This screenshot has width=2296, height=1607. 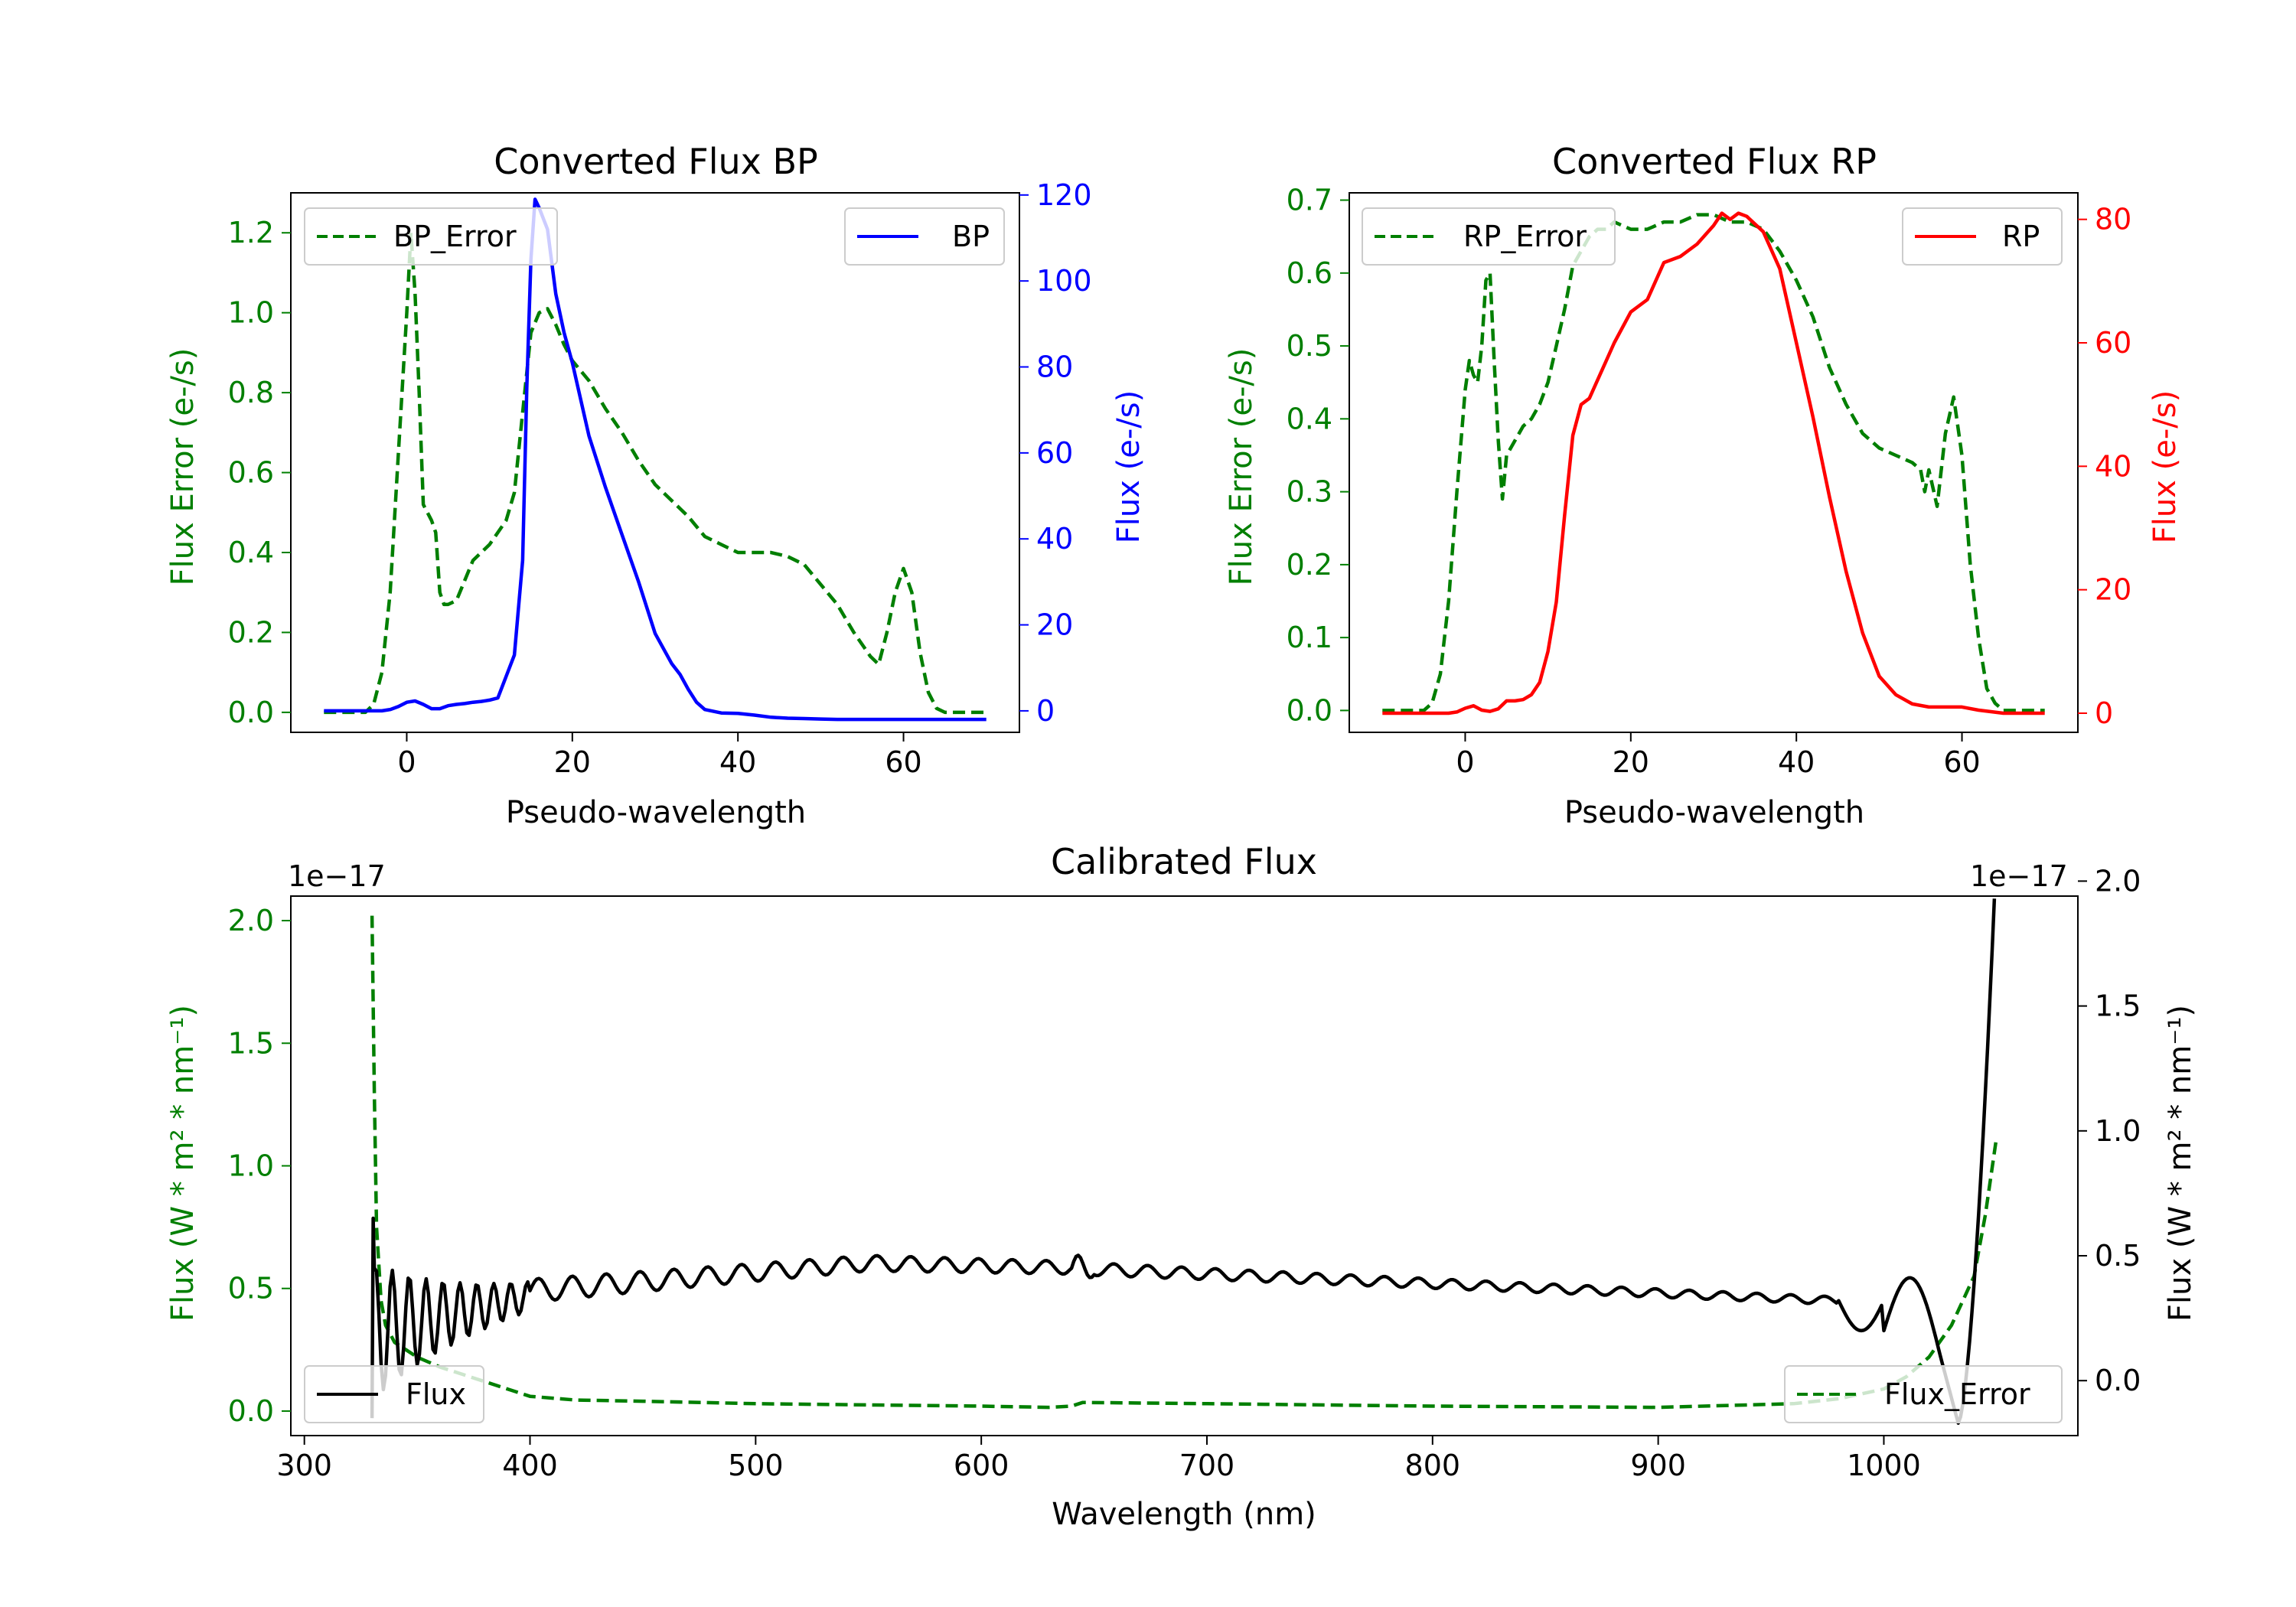 What do you see at coordinates (251, 1288) in the screenshot?
I see `cal-ytick-left-label: 0.5` at bounding box center [251, 1288].